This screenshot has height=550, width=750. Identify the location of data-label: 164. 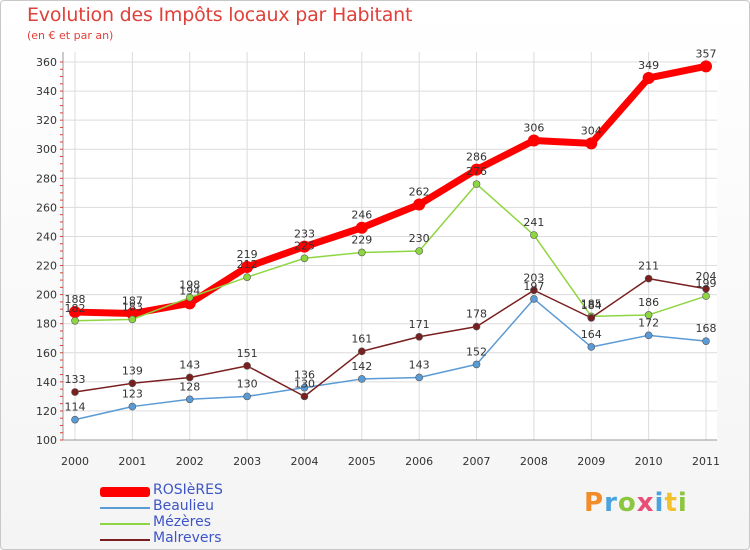
(591, 334).